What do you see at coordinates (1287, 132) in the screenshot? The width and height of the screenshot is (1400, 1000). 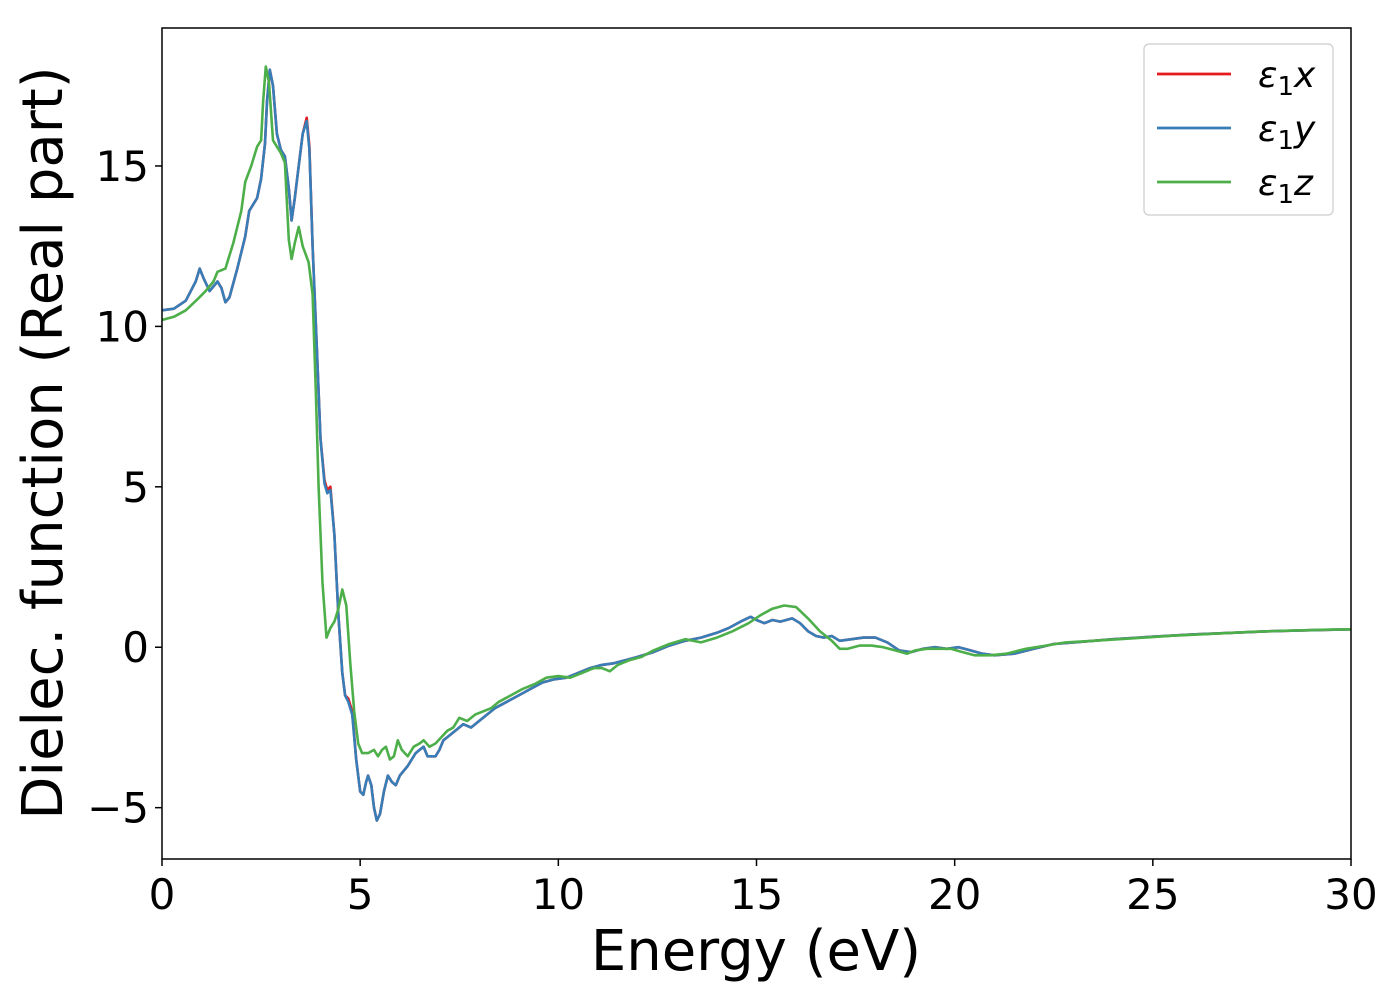 I see `legend-label-y: ε1y` at bounding box center [1287, 132].